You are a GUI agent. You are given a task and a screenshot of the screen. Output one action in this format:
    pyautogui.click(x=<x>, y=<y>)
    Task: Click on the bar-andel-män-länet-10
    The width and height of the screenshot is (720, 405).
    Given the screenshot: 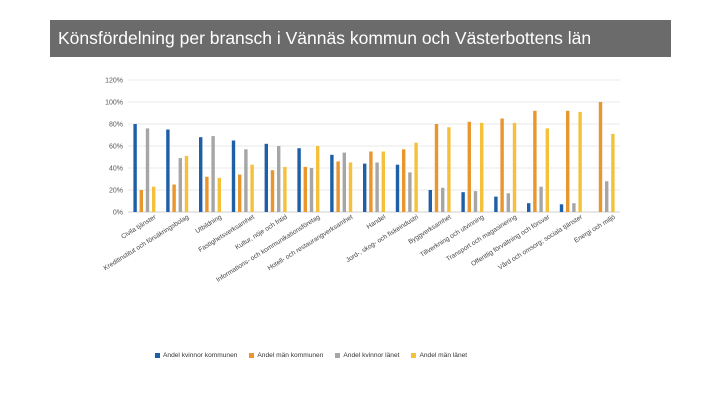 What is the action you would take?
    pyautogui.click(x=482, y=167)
    